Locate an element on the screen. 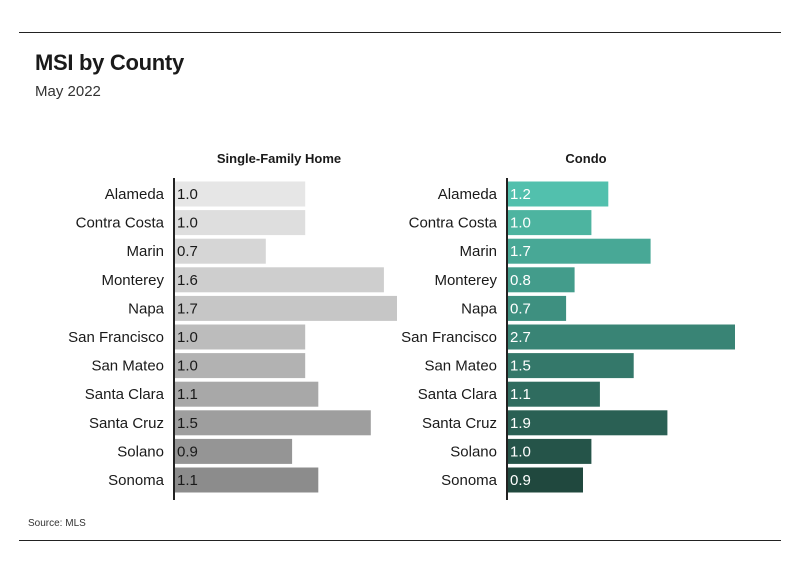  single-family-value-label: 1.7 is located at coordinates (187, 308).